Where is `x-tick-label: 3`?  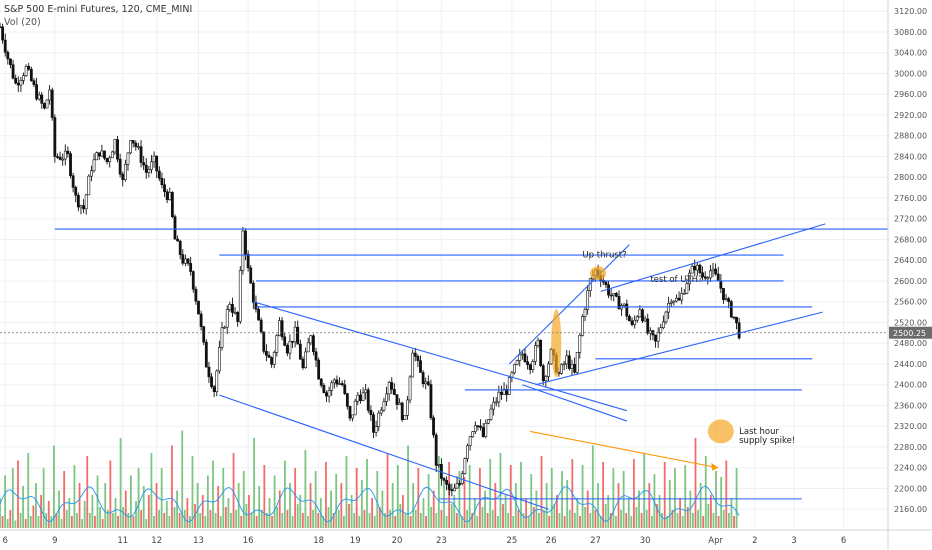
x-tick-label: 3 is located at coordinates (793, 541).